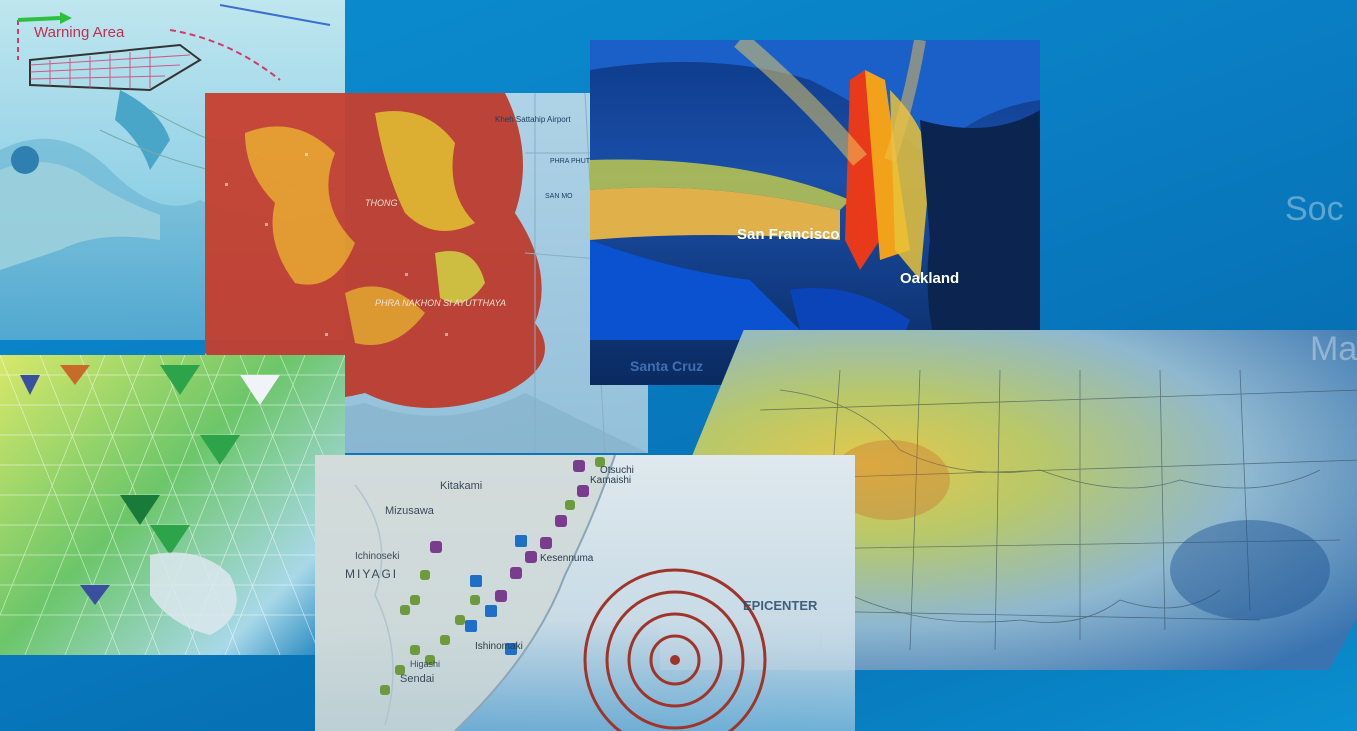 Image resolution: width=1357 pixels, height=731 pixels. I want to click on side-text-ma: Ma, so click(1333, 349).